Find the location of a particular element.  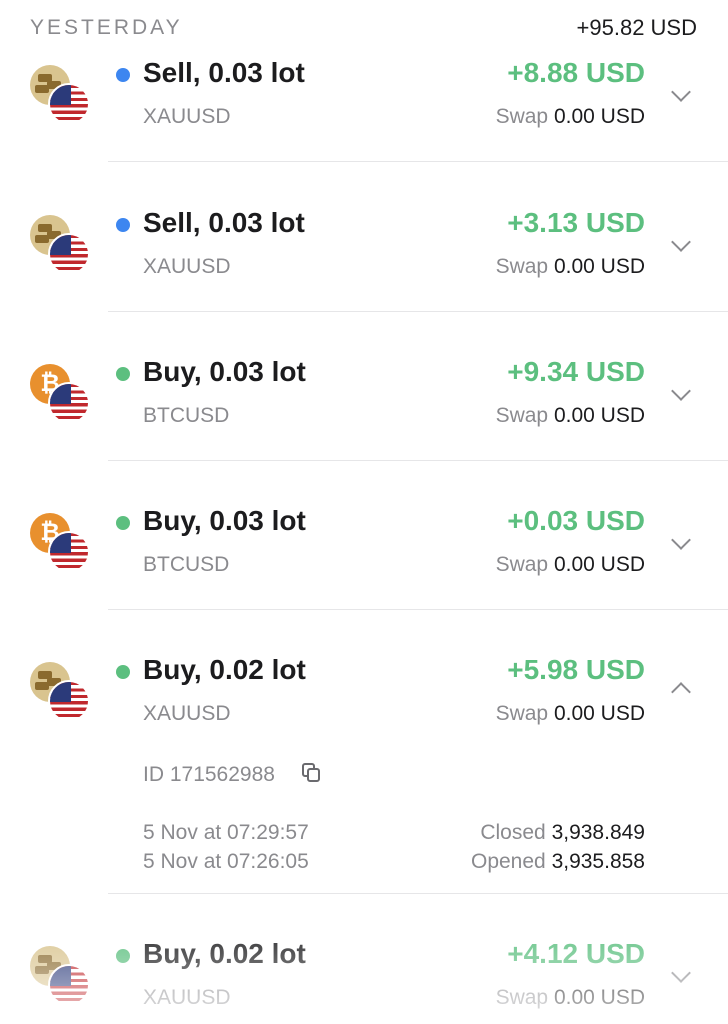

trade-profit: +9.34 USD is located at coordinates (576, 371).